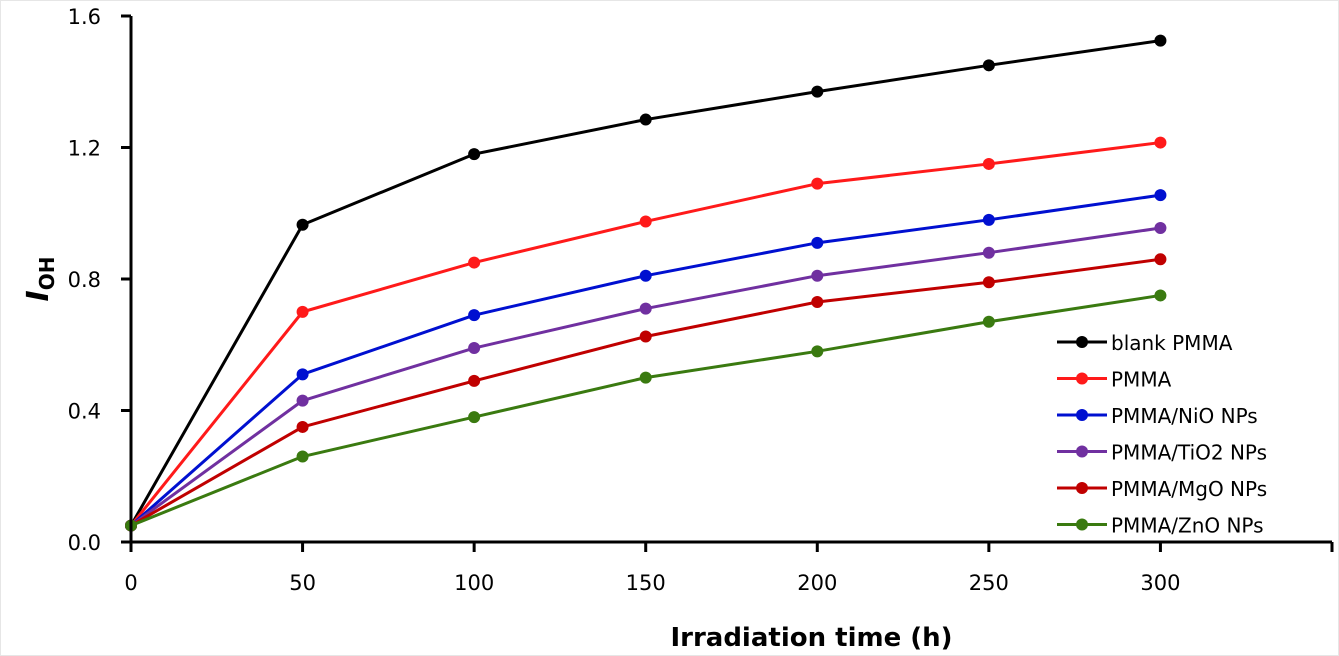  Describe the element at coordinates (84, 412) in the screenshot. I see `y-tick-label: 0.4` at that location.